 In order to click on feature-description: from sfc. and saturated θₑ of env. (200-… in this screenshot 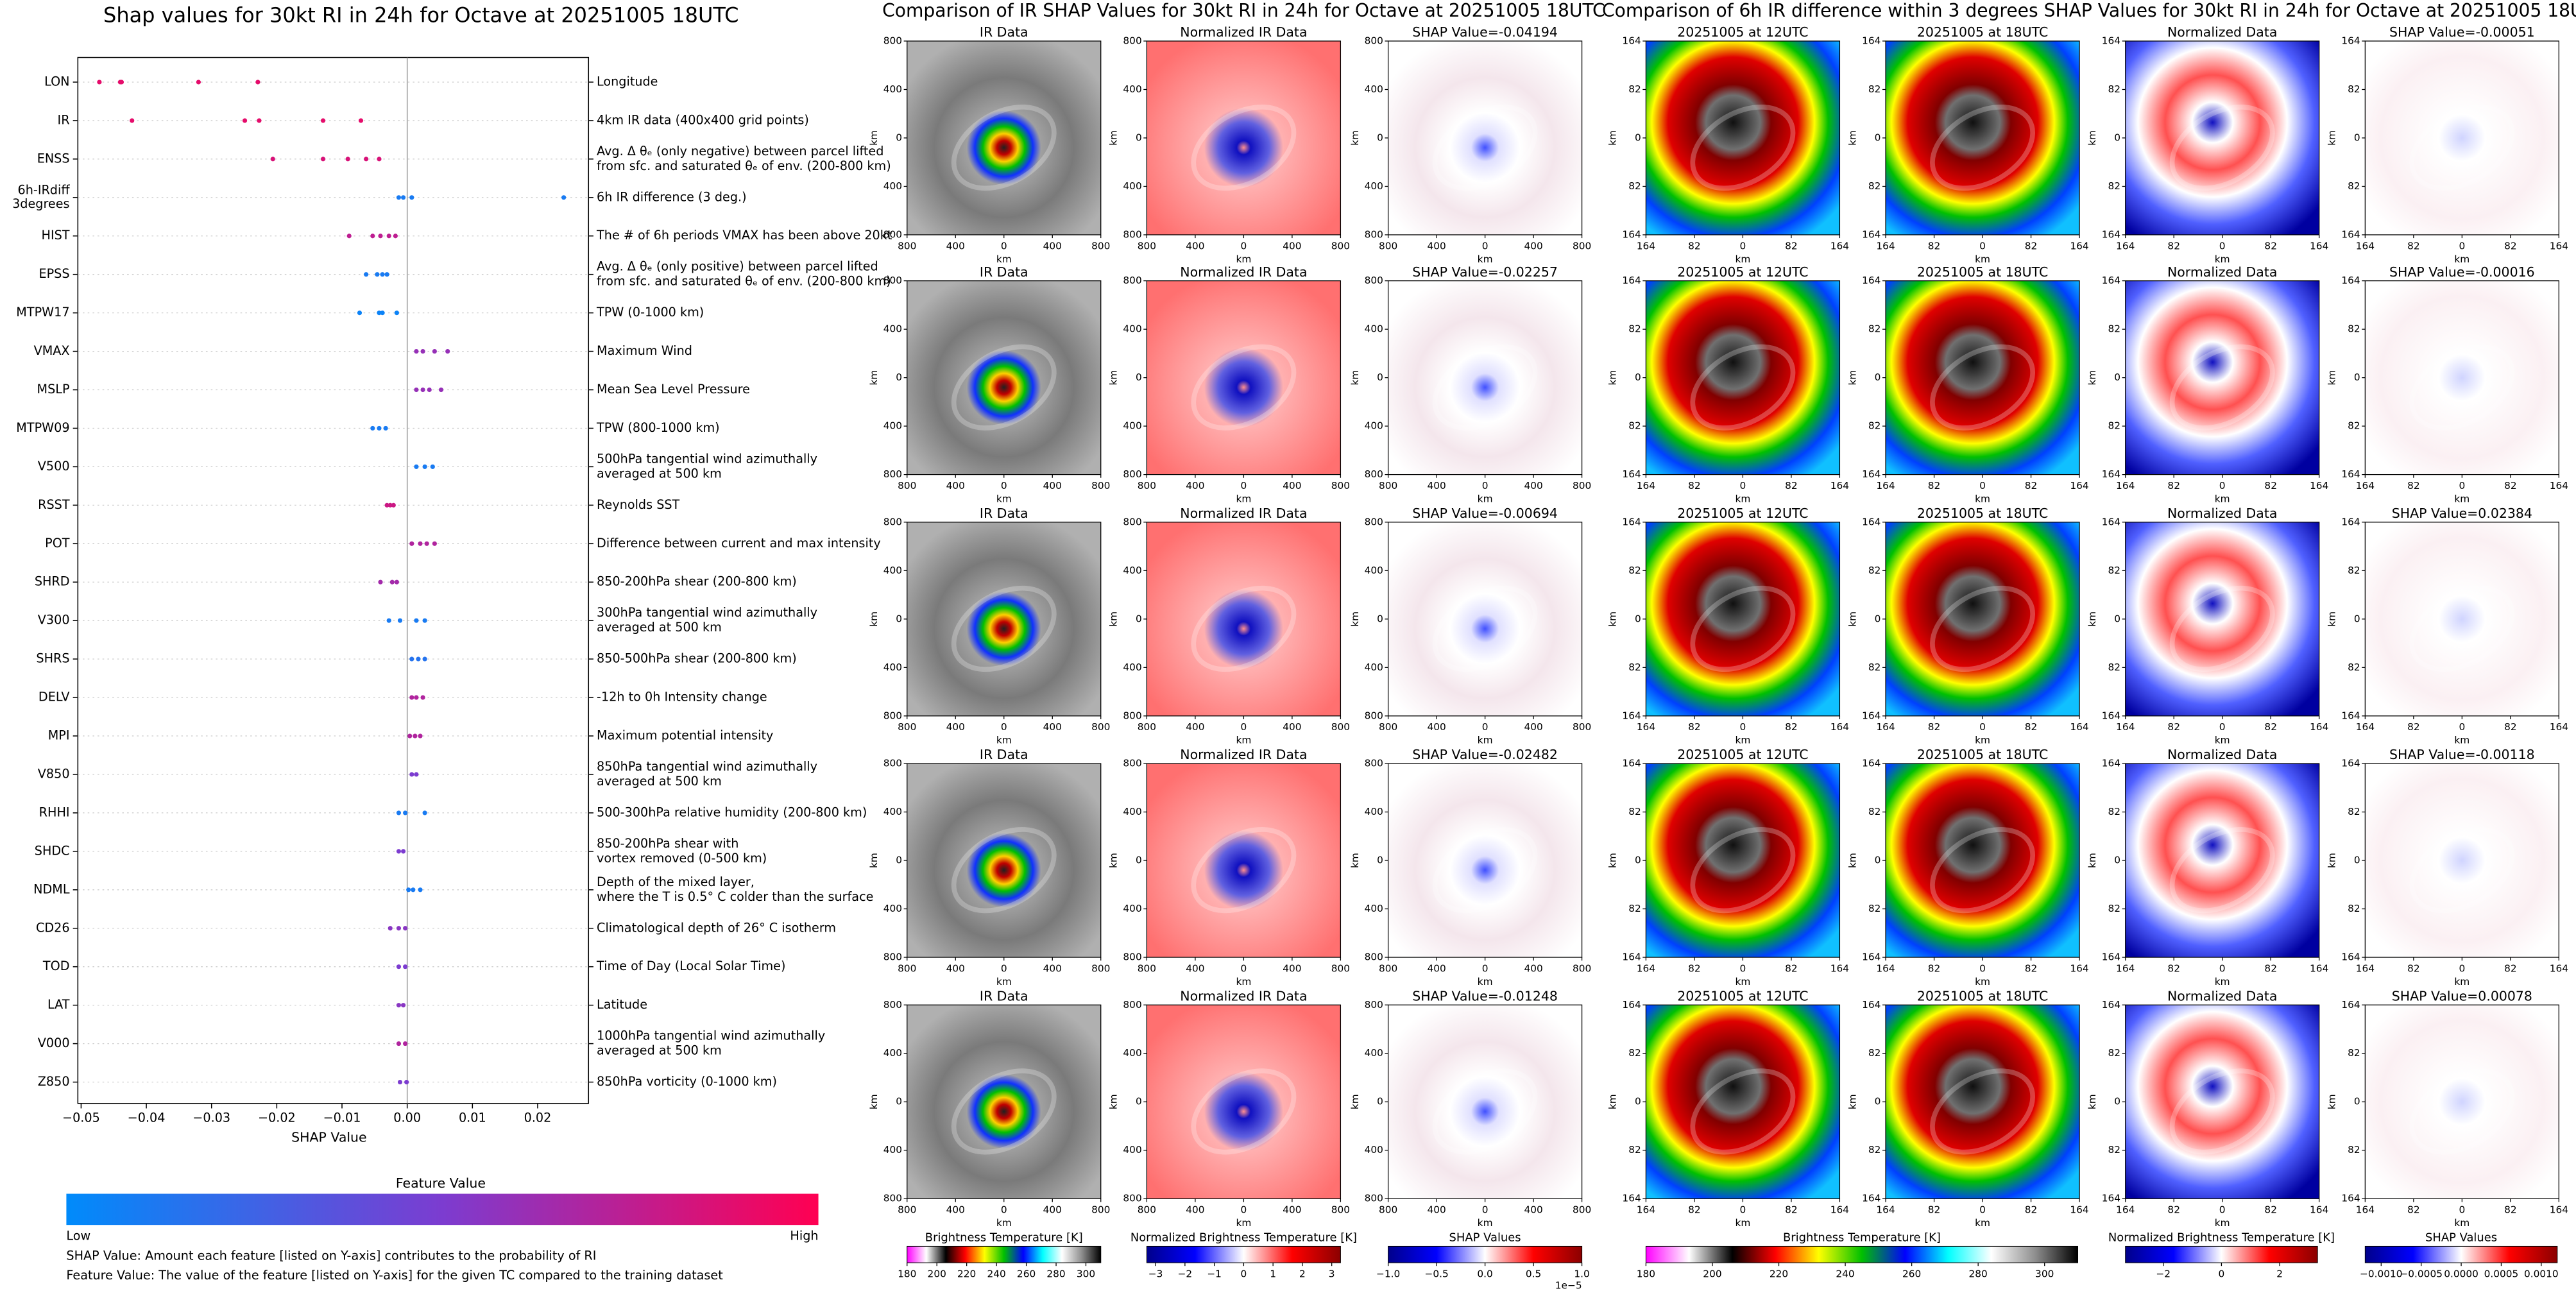, I will do `click(744, 281)`.